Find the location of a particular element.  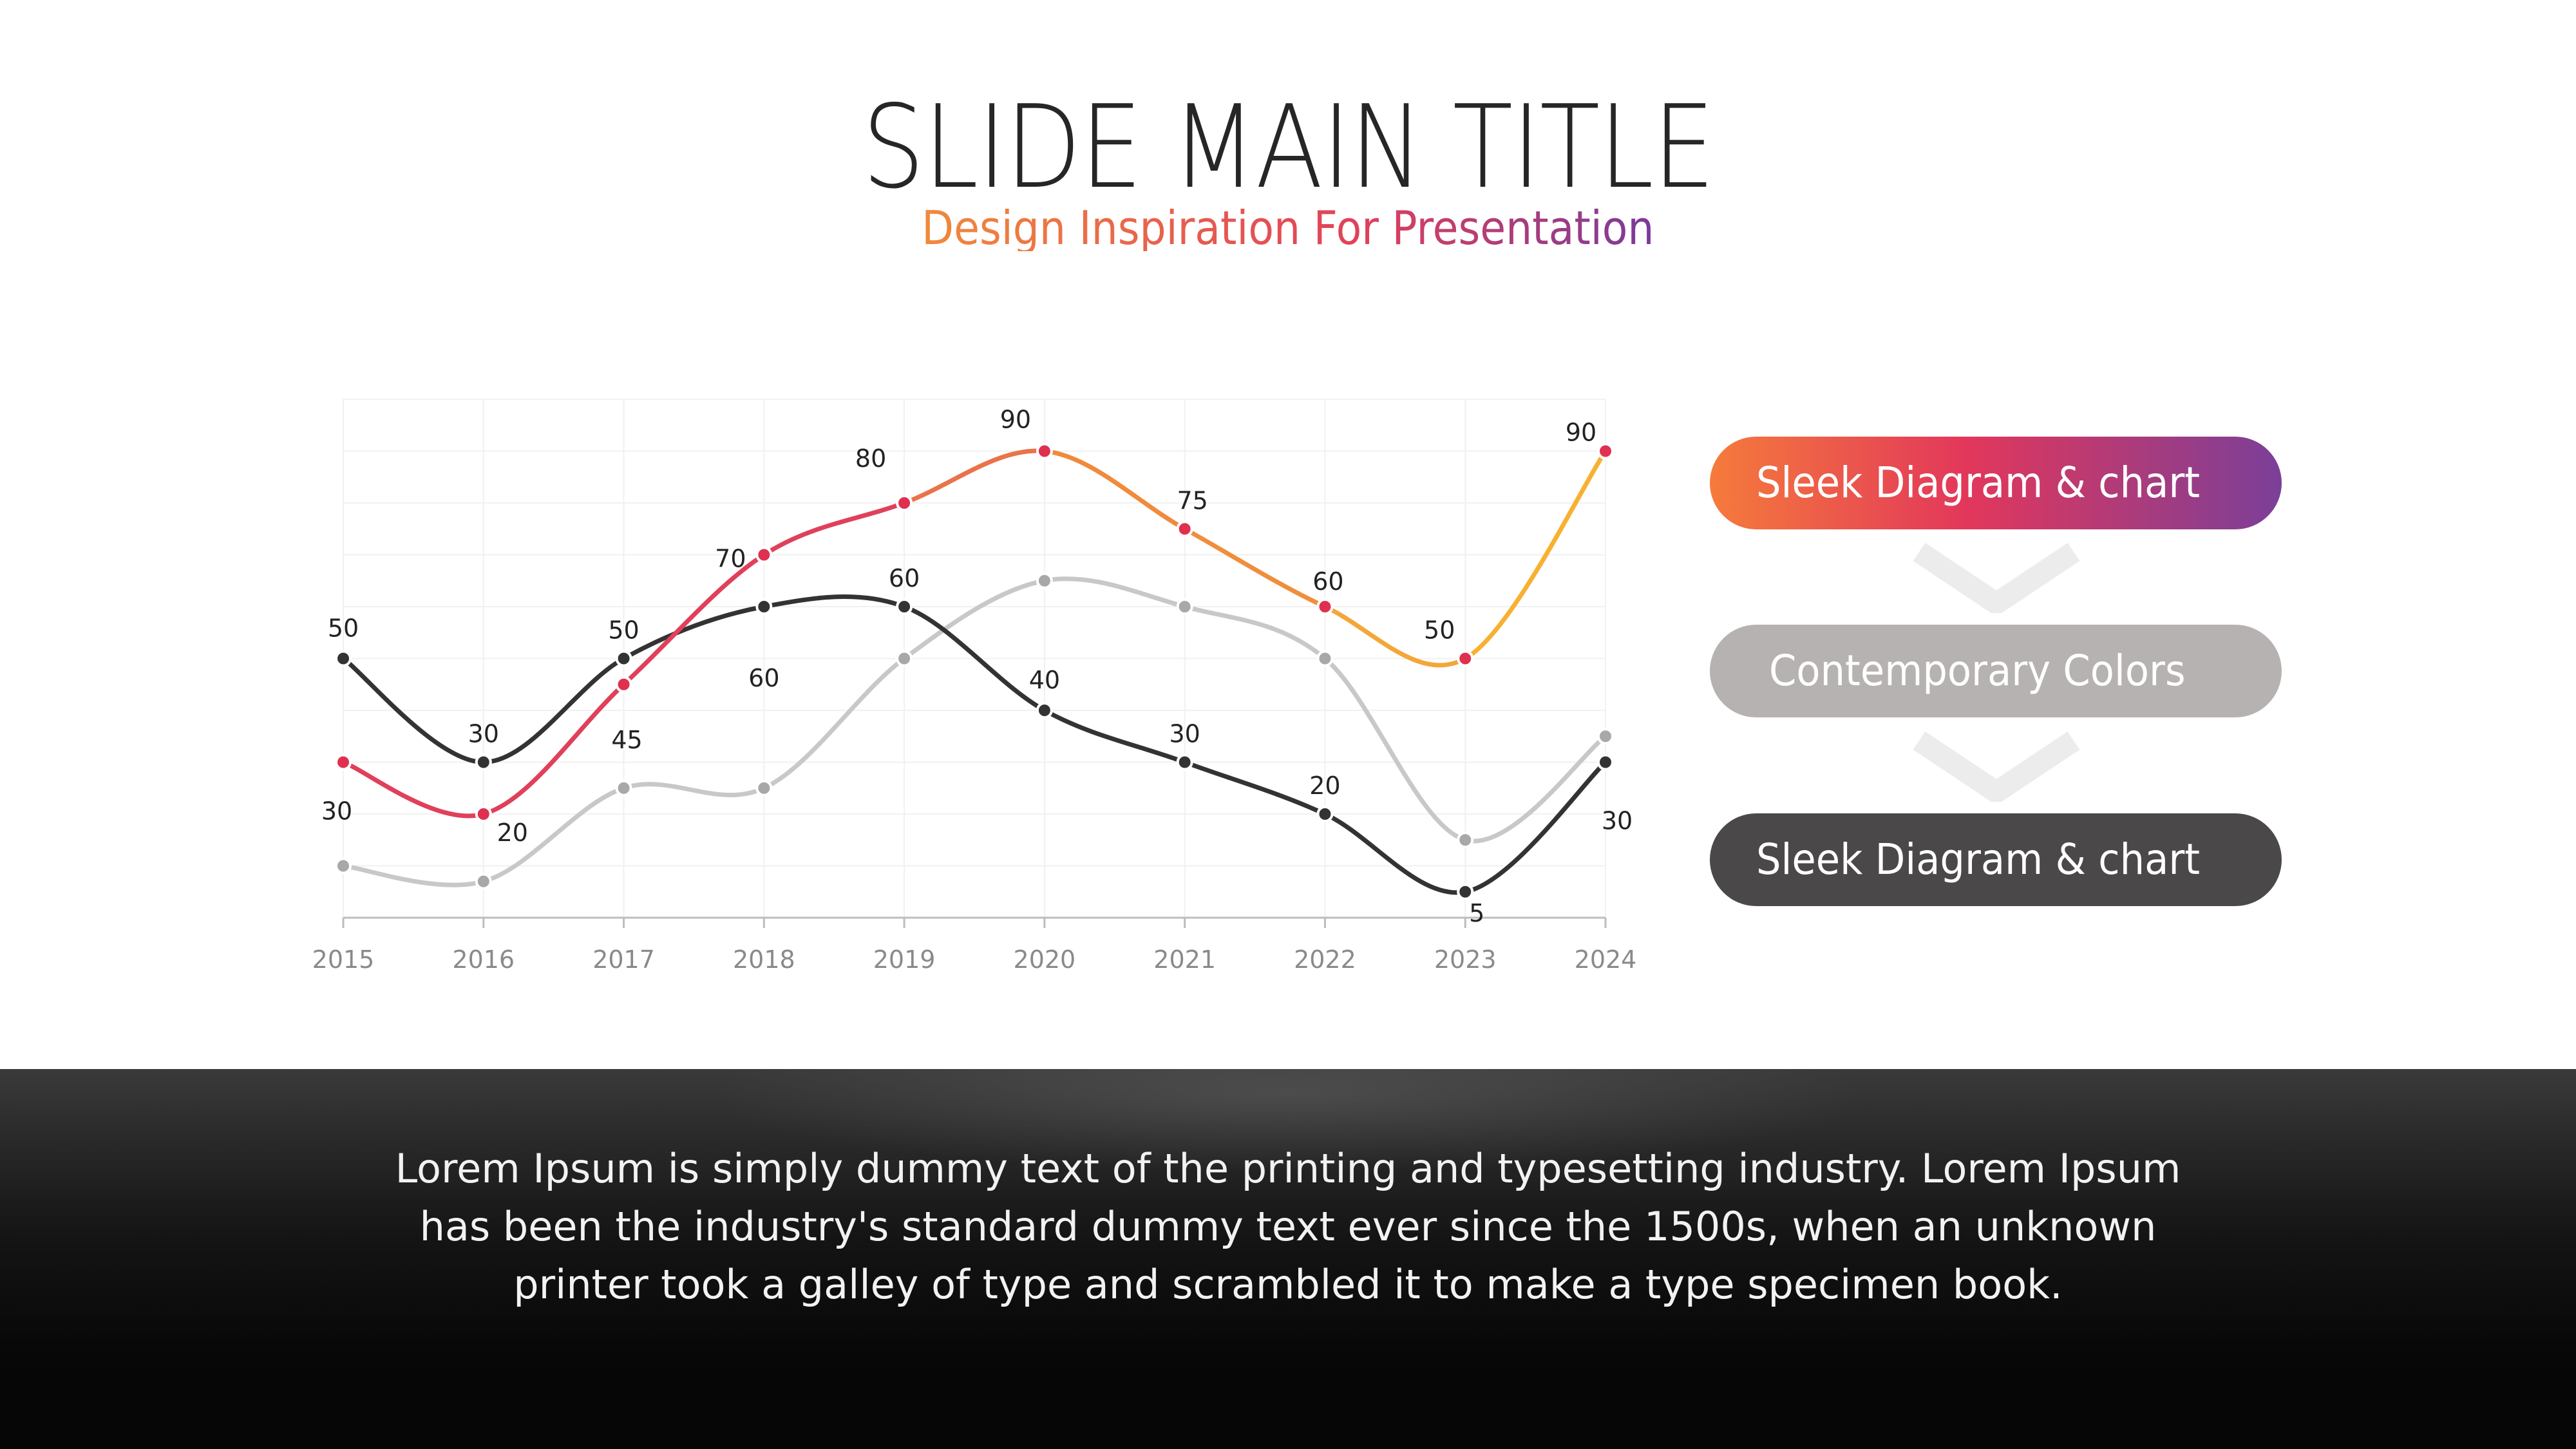

series-1-label: 20 is located at coordinates (512, 833).